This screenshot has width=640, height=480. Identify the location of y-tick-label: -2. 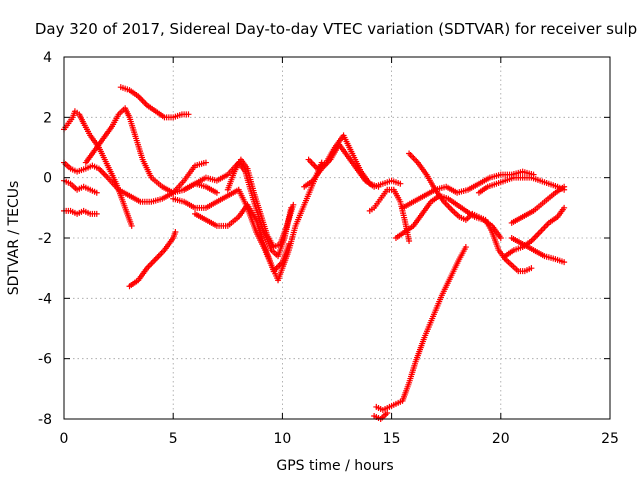
(45, 239).